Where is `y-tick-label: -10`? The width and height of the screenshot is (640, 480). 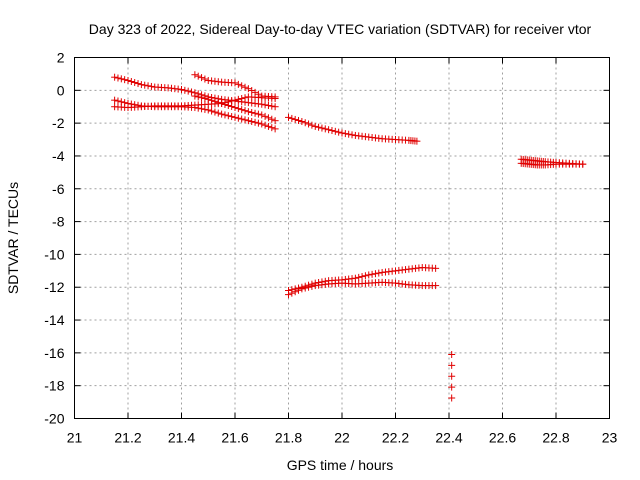 y-tick-label: -10 is located at coordinates (54, 254).